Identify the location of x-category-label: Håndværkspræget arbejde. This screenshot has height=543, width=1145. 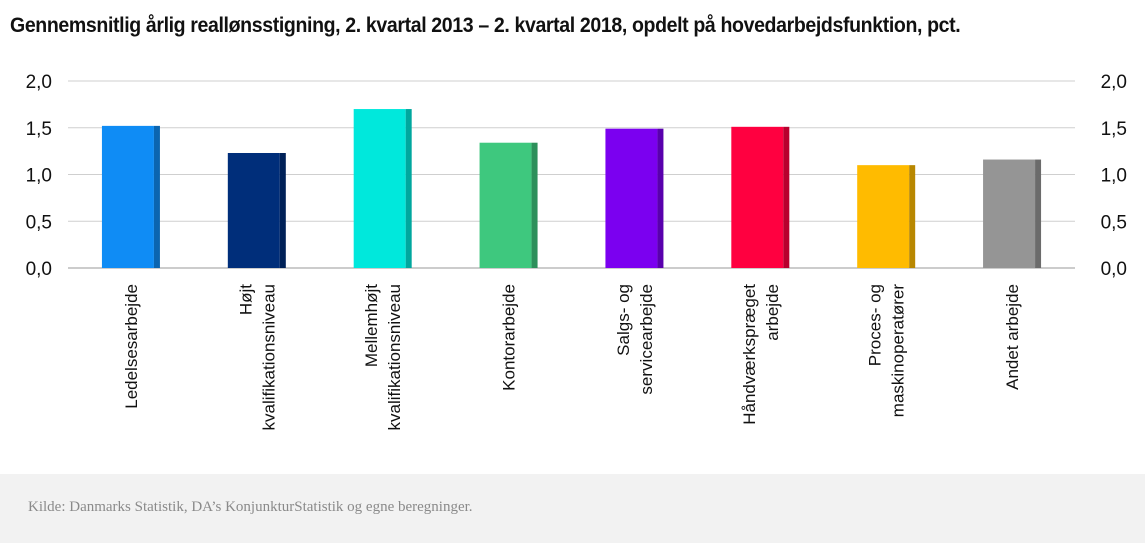
(761, 354).